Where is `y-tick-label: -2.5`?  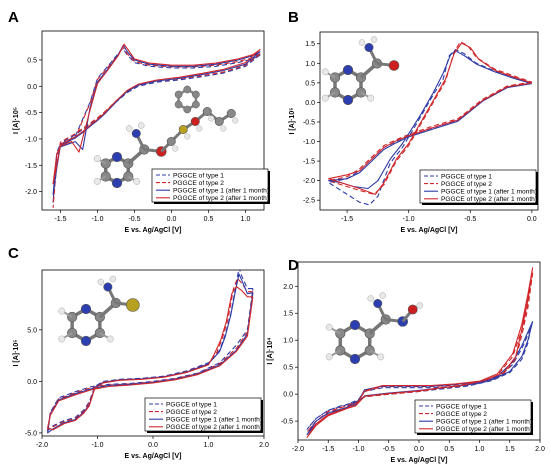
y-tick-label: -2.5 is located at coordinates (309, 201).